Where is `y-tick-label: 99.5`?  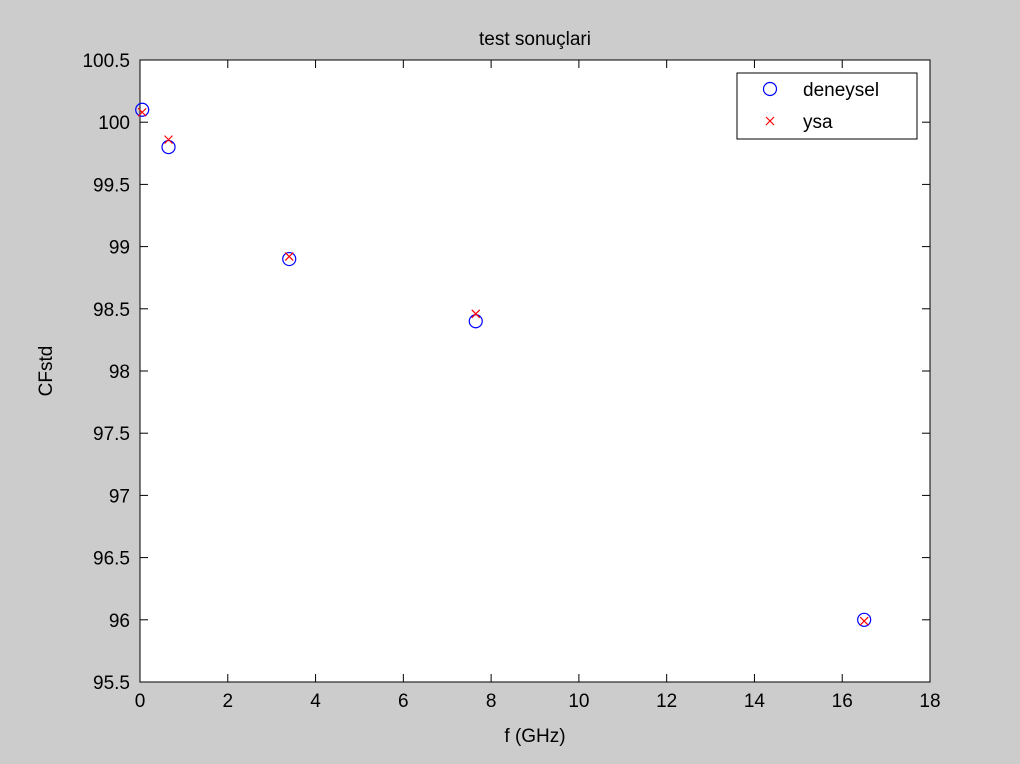 y-tick-label: 99.5 is located at coordinates (111, 185).